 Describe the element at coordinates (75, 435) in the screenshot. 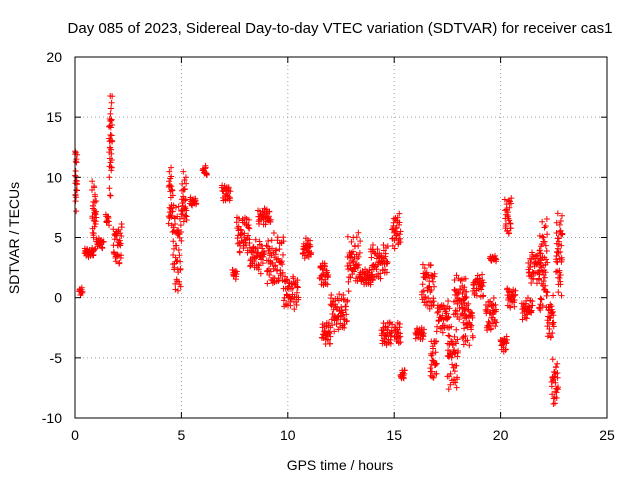

I see `x-tick-label: 0` at that location.